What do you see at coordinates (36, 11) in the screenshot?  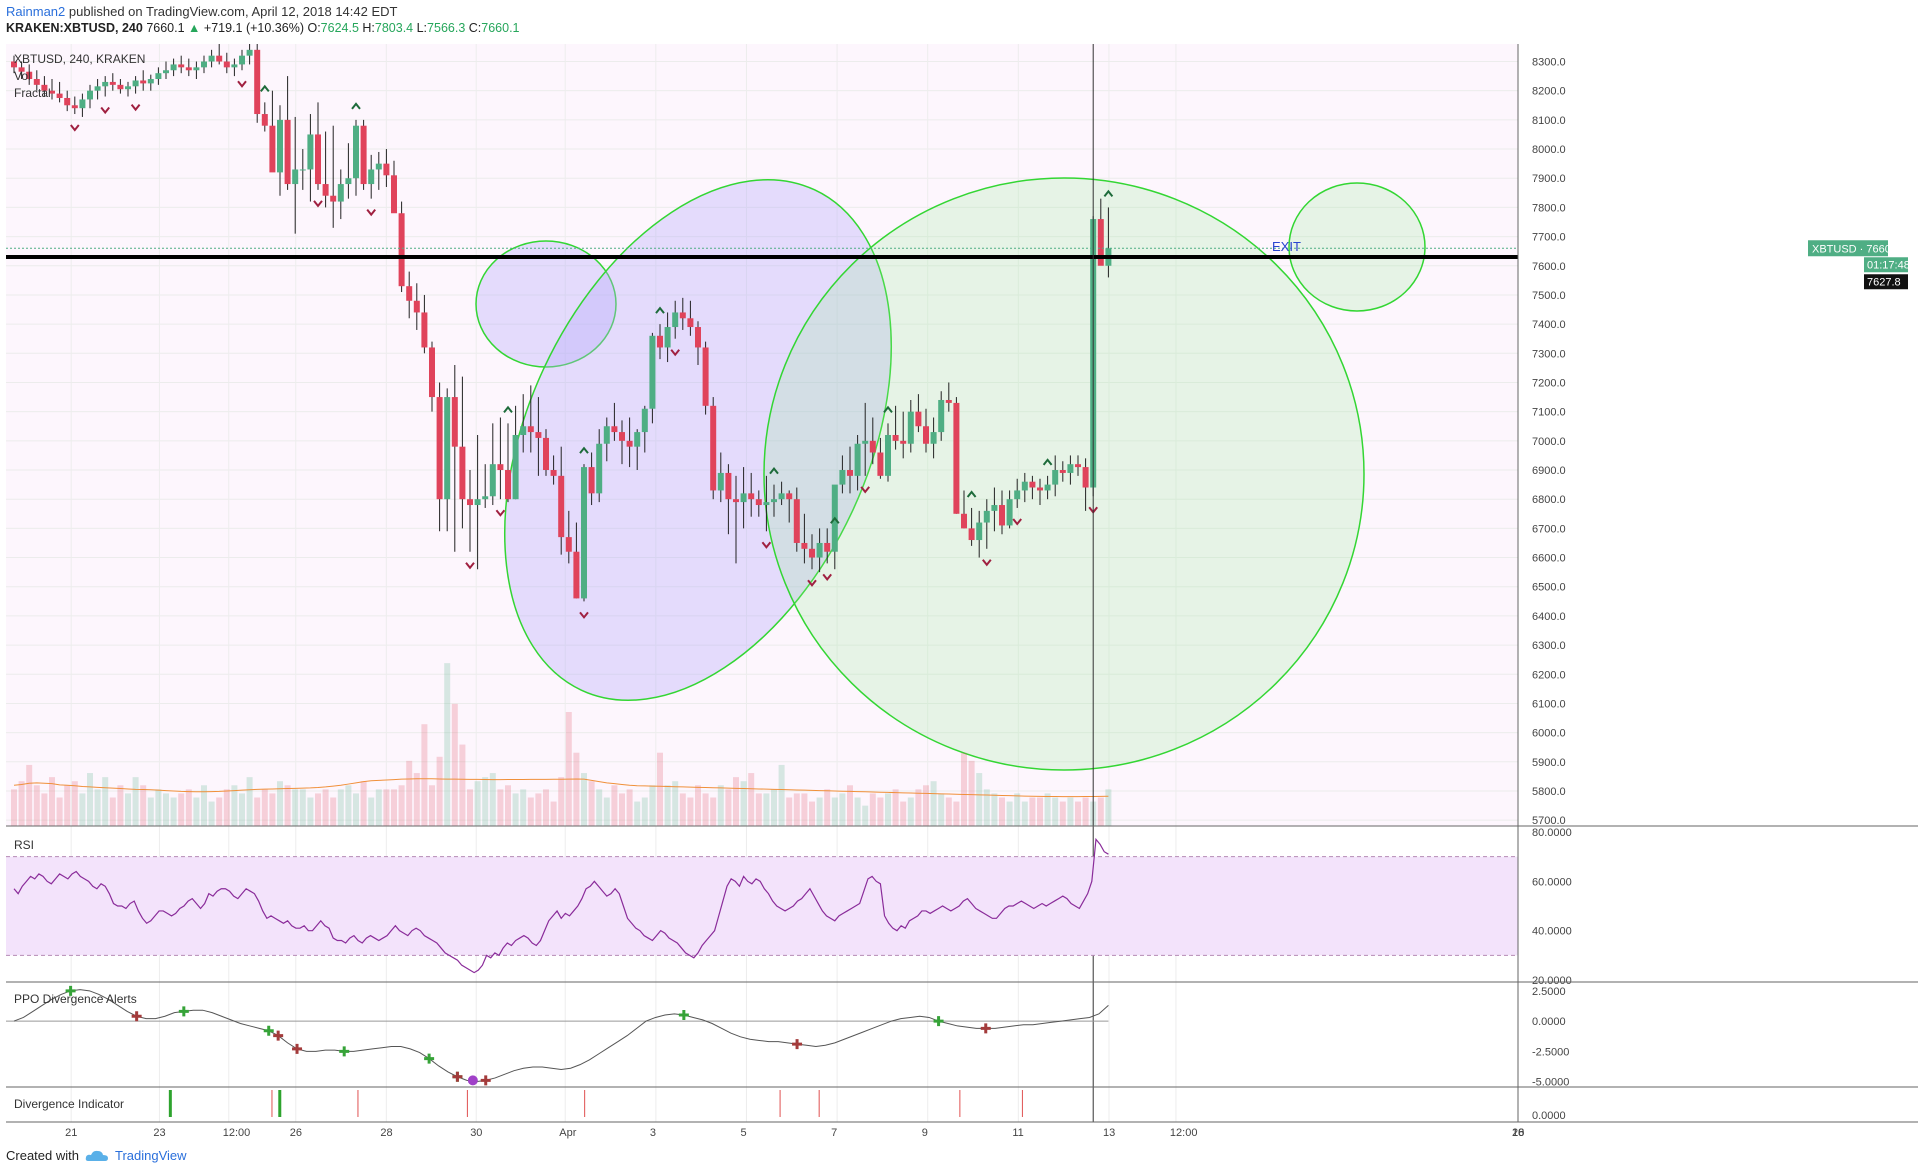 I see `author-link: Rainman2` at bounding box center [36, 11].